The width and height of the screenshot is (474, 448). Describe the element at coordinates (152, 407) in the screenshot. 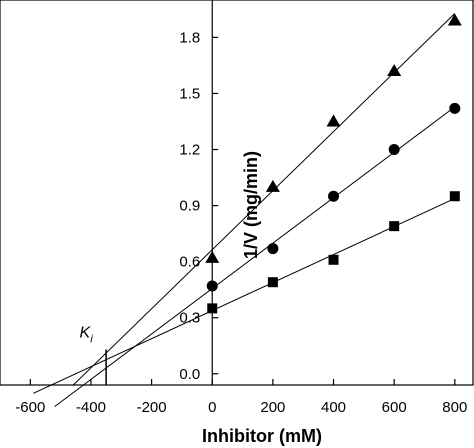

I see `x-tick-label: -200` at that location.